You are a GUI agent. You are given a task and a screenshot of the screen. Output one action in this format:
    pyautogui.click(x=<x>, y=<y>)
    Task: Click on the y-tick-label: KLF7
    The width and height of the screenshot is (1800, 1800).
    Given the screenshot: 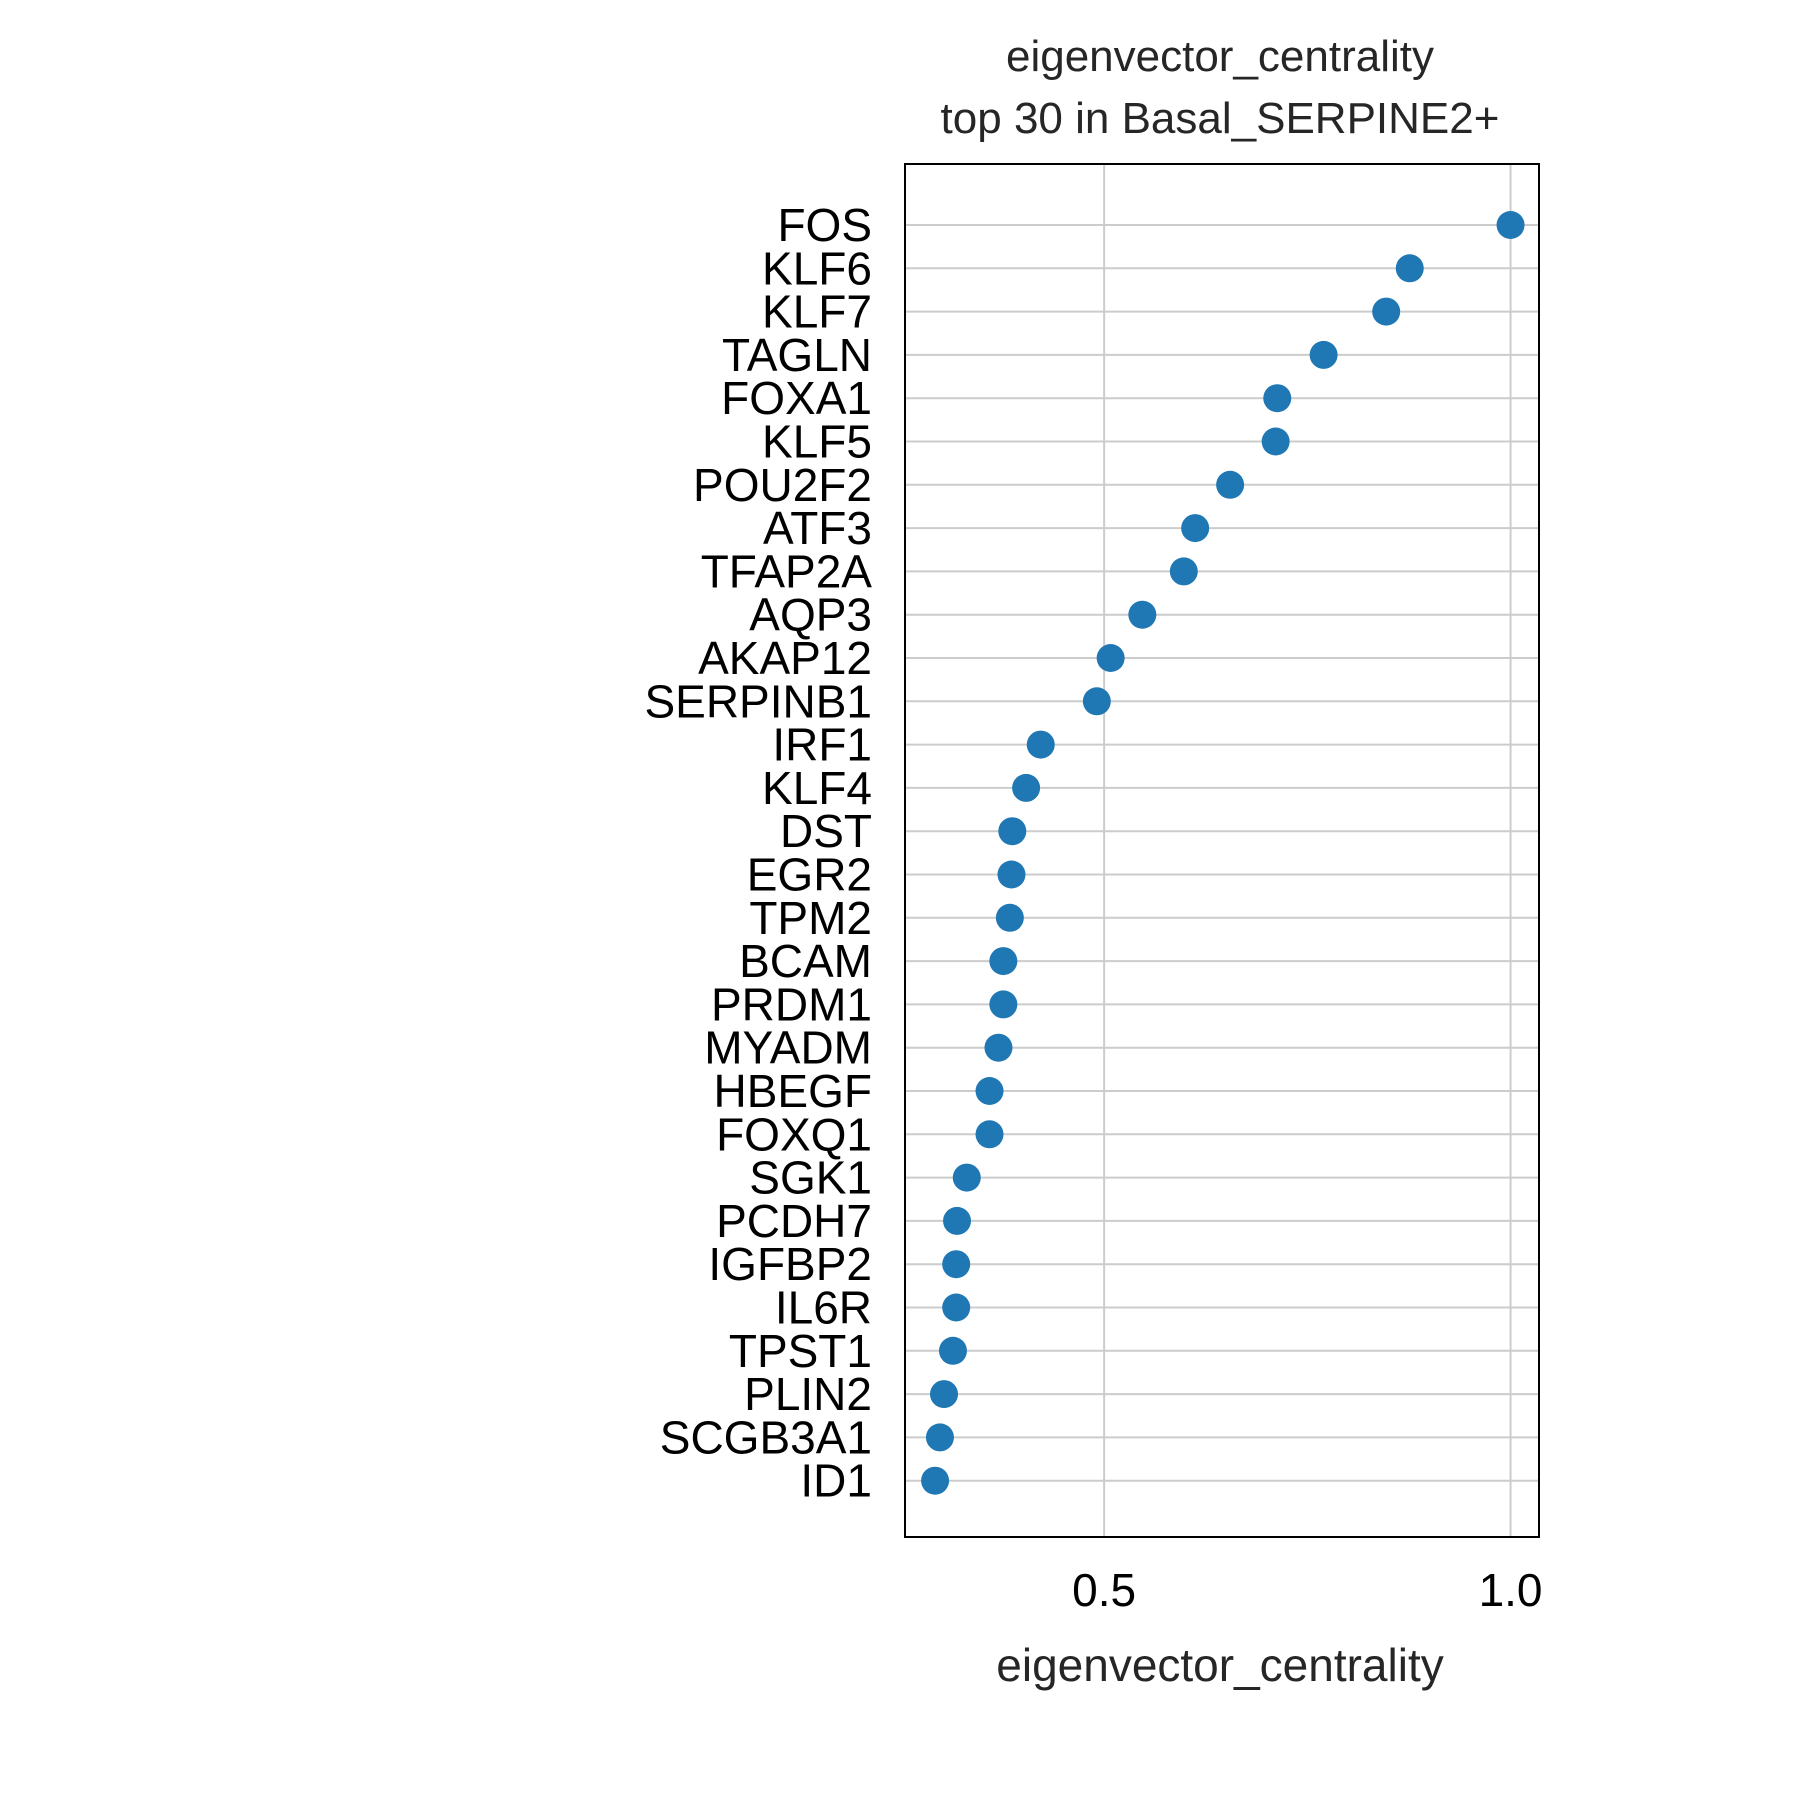 What is the action you would take?
    pyautogui.click(x=817, y=312)
    